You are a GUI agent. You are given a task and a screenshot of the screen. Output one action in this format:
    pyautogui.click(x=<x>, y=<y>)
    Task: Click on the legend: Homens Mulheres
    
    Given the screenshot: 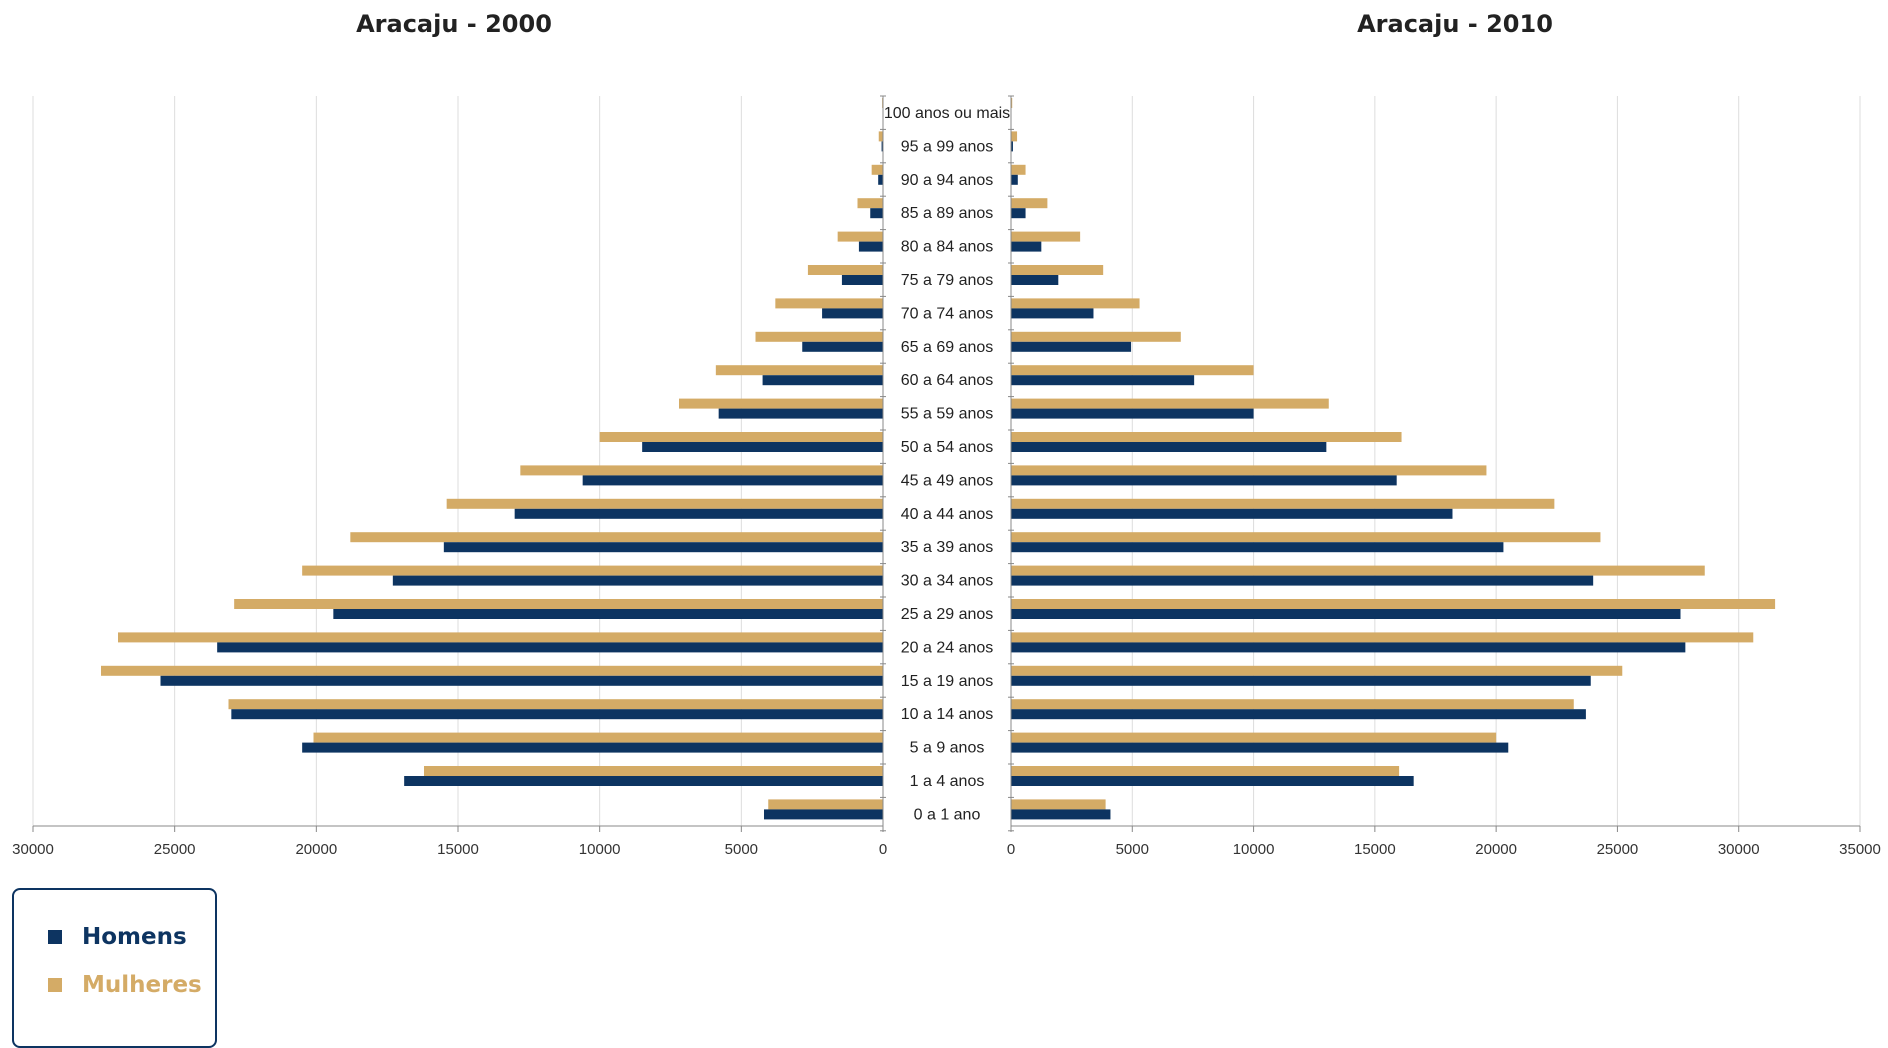 What is the action you would take?
    pyautogui.click(x=114, y=968)
    